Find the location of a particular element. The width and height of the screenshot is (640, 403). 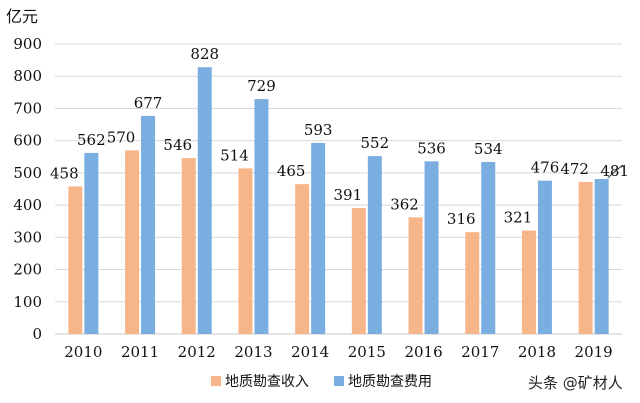

data-label: 677 is located at coordinates (148, 103).